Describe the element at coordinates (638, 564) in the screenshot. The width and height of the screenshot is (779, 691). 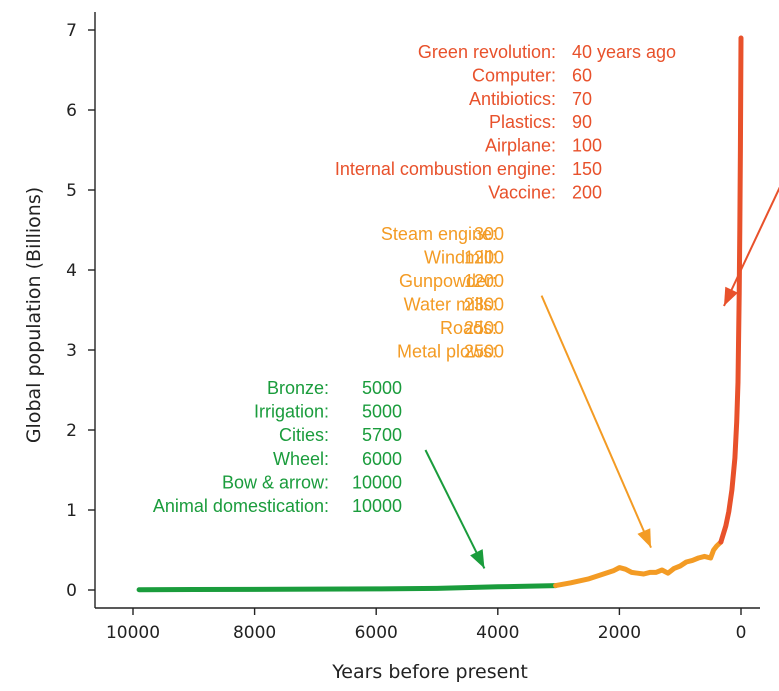
I see `series-line-orange` at that location.